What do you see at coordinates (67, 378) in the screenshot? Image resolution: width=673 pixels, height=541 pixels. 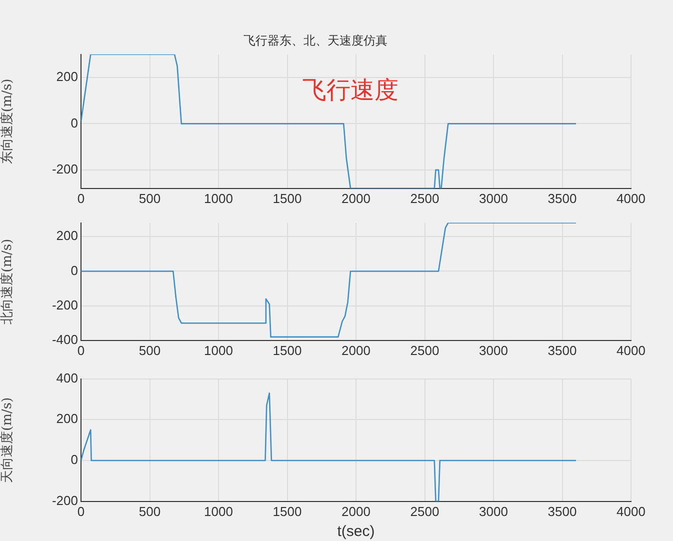 I see `y-tick-label: 400` at bounding box center [67, 378].